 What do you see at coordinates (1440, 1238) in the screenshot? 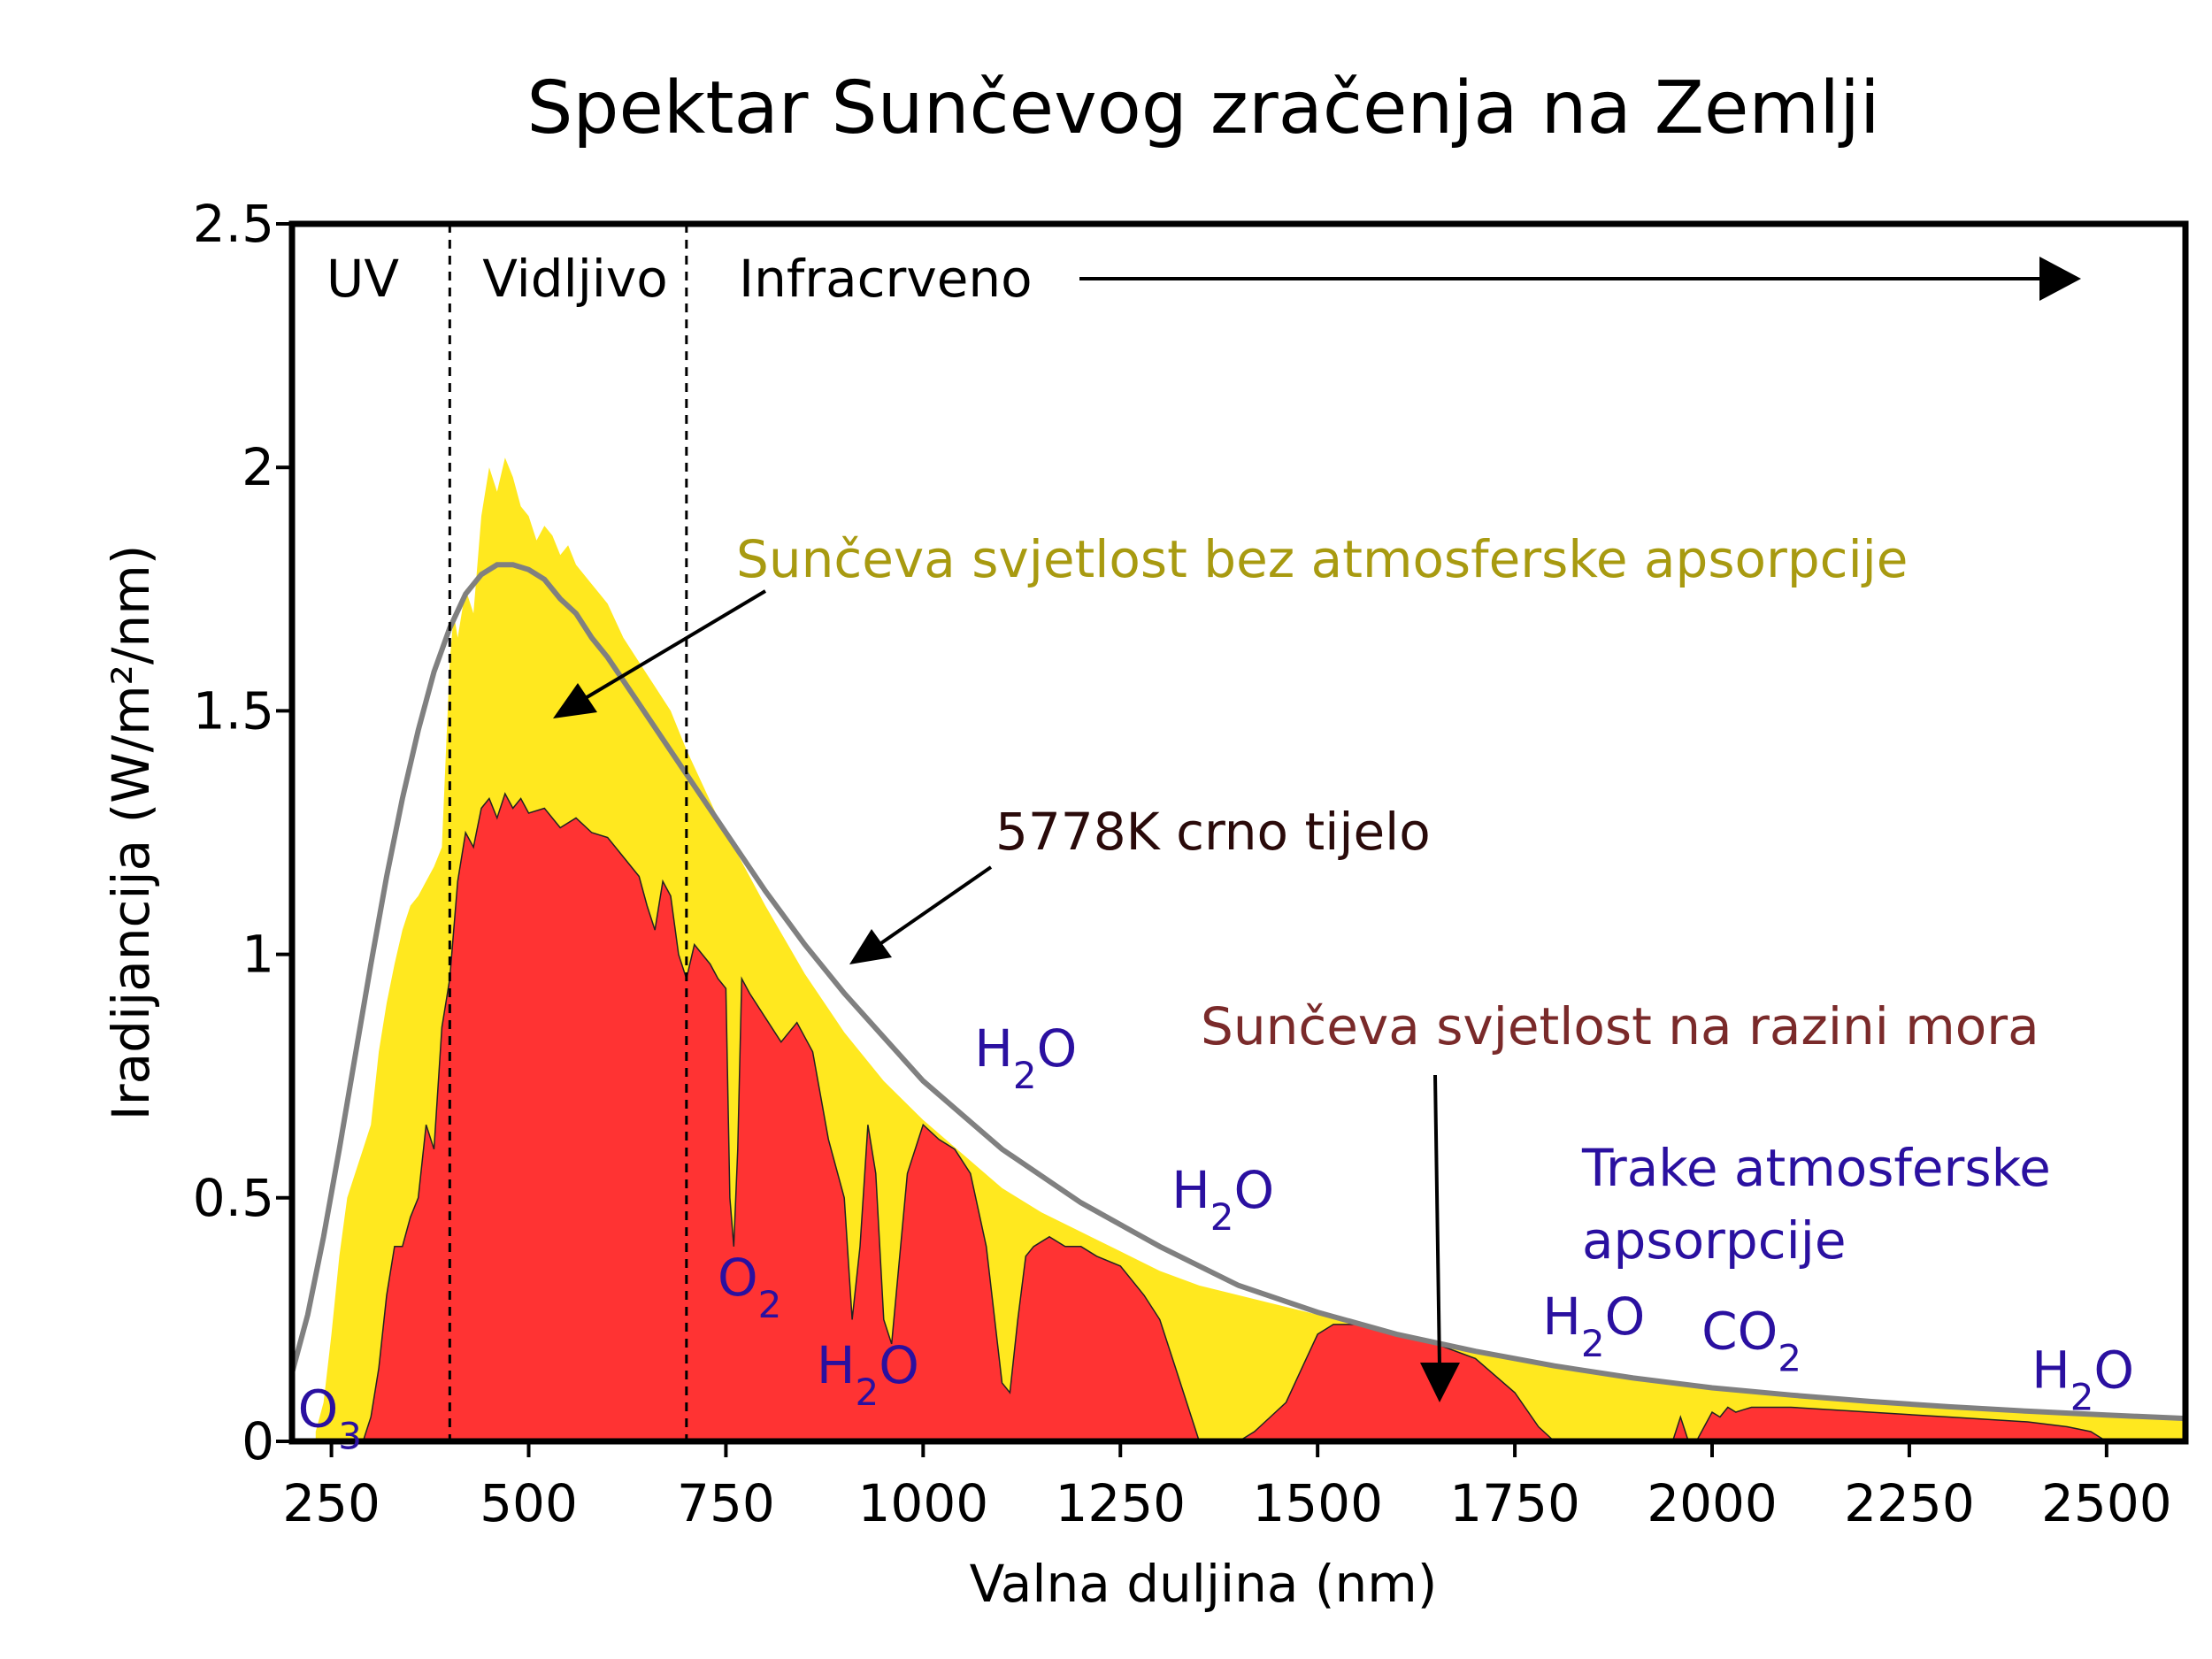
I see `sea-level-arrow` at bounding box center [1440, 1238].